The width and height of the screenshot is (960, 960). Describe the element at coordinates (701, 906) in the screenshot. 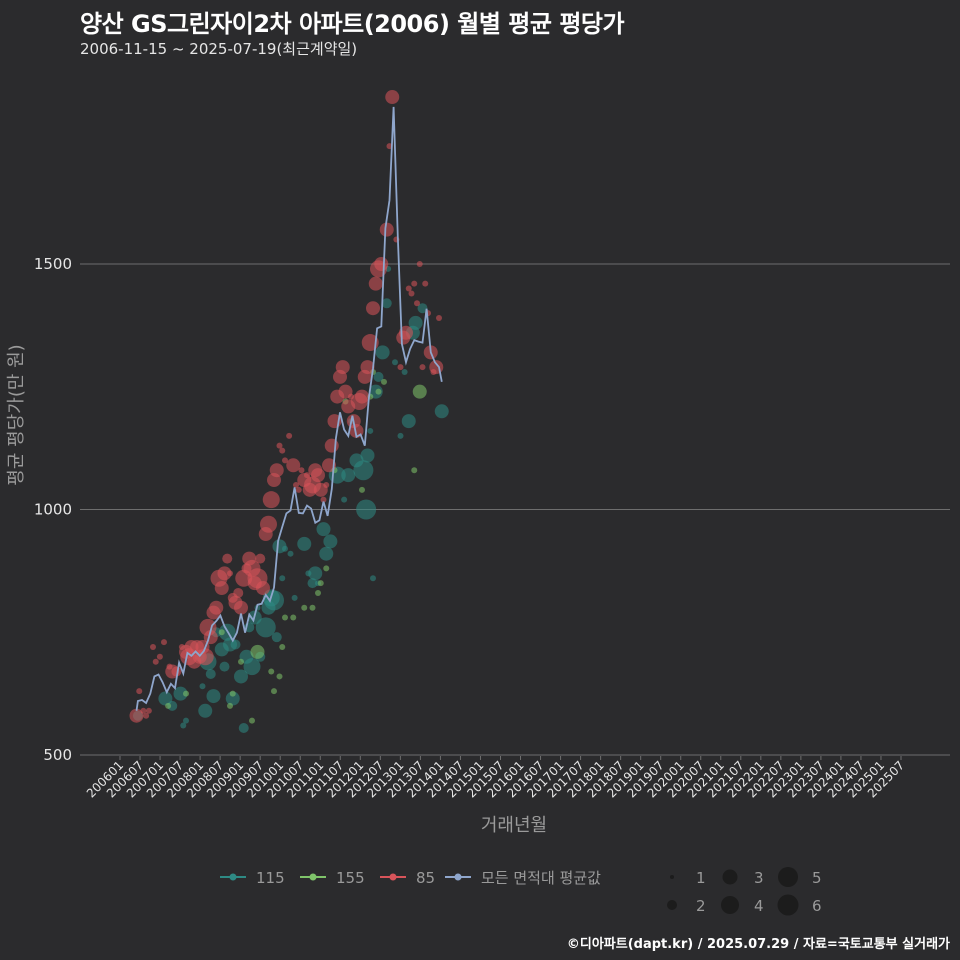

I see `size-legend-label-2: 2` at that location.